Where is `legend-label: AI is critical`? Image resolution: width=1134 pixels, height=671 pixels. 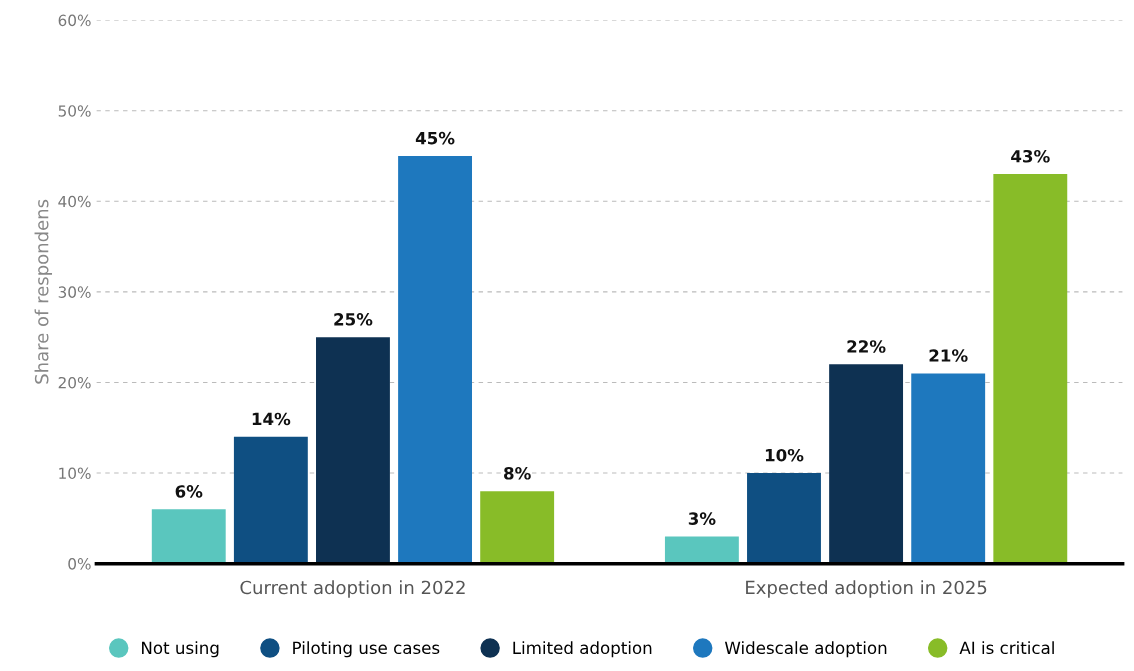 legend-label: AI is critical is located at coordinates (1006, 648).